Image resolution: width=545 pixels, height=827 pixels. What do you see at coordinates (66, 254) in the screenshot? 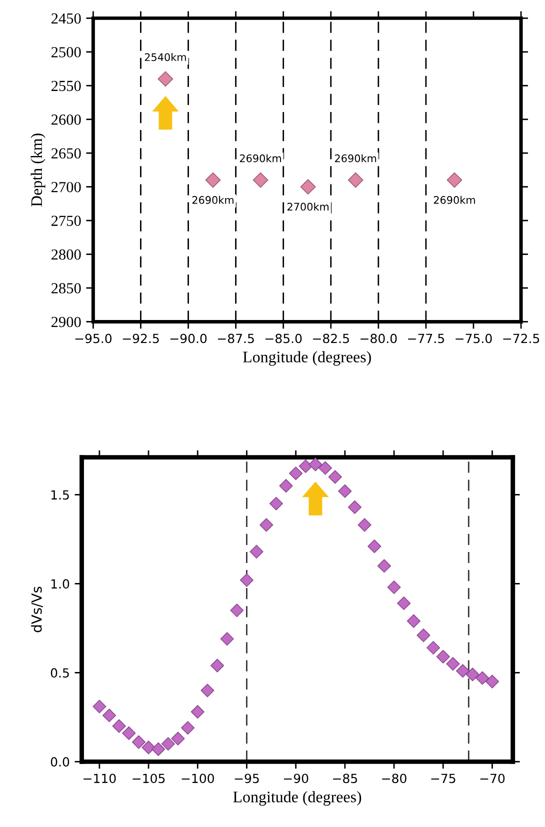
I see `y-tick-label: 2800` at bounding box center [66, 254].